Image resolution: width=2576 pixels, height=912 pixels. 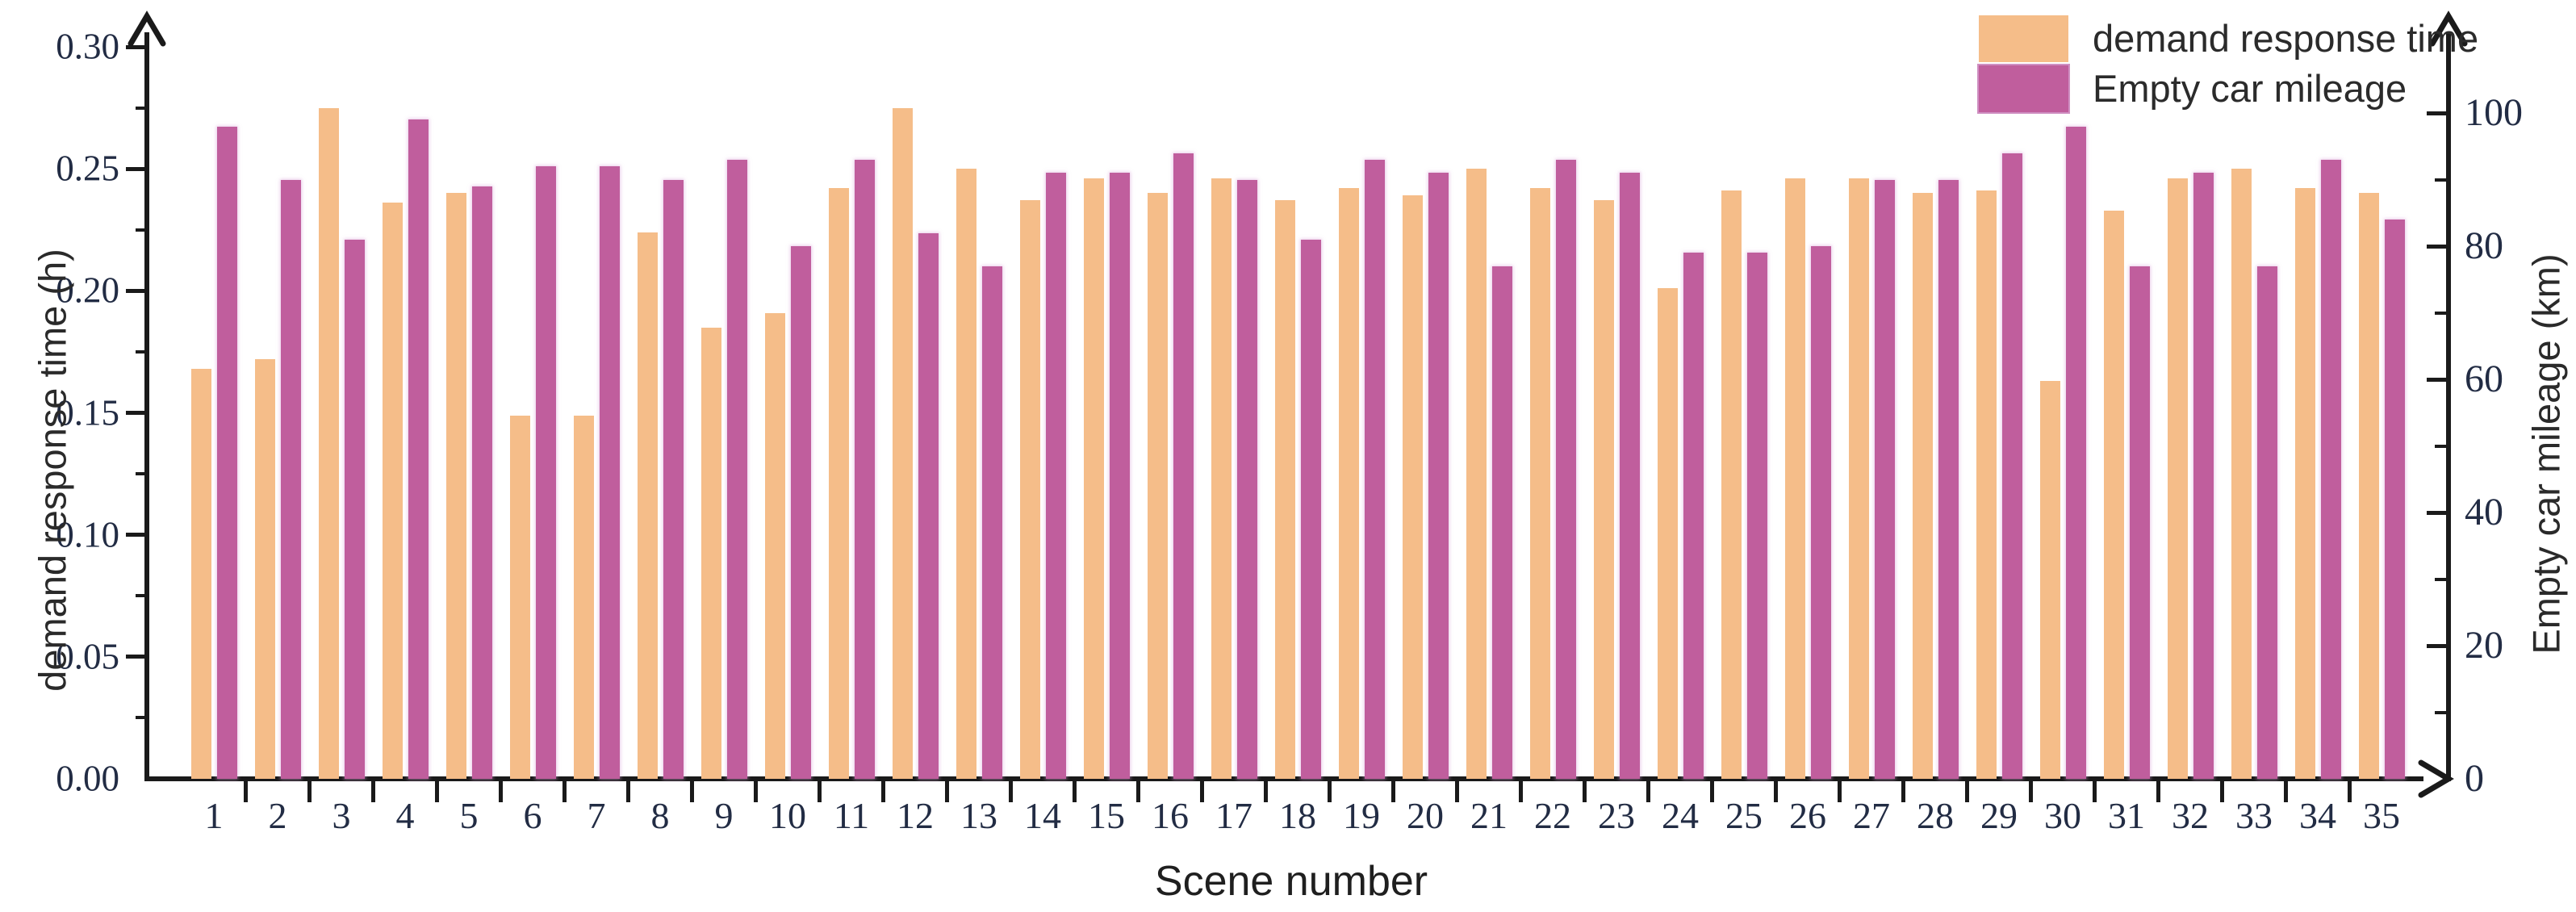 I want to click on left-axis-arrow-icon, so click(x=147, y=28).